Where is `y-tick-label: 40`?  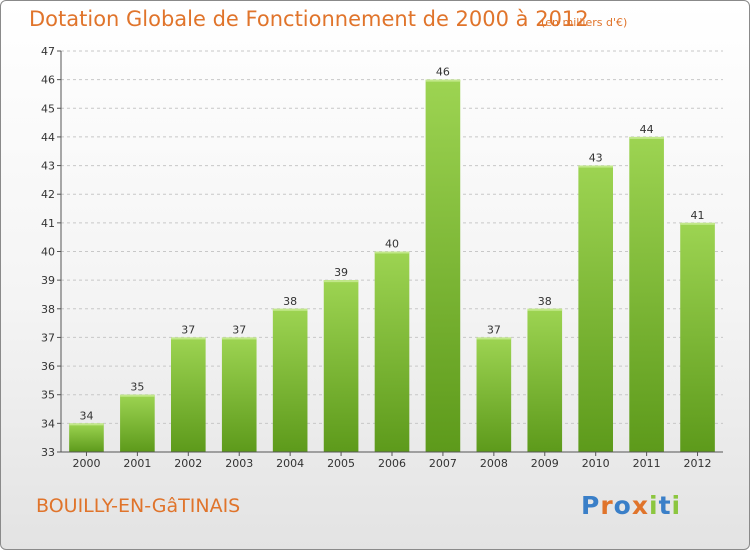
y-tick-label: 40 is located at coordinates (48, 252).